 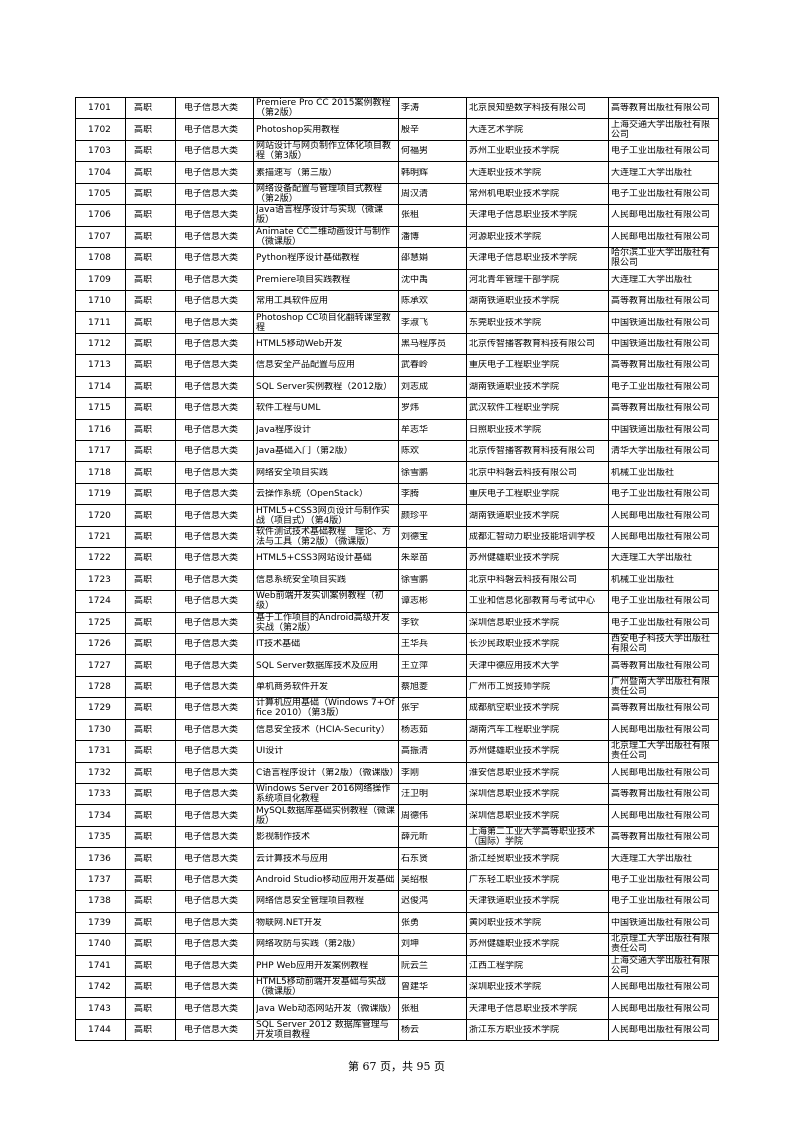 What do you see at coordinates (415, 665) in the screenshot?
I see `author: 王立萍` at bounding box center [415, 665].